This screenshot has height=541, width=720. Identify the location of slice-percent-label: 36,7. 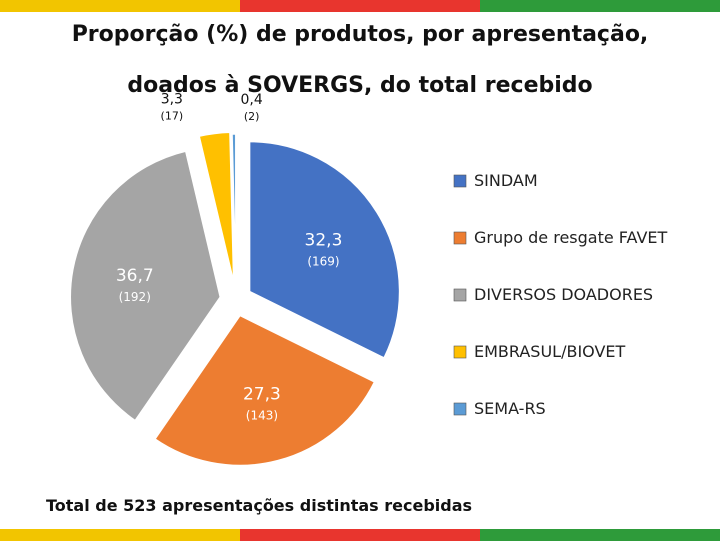
(135, 276).